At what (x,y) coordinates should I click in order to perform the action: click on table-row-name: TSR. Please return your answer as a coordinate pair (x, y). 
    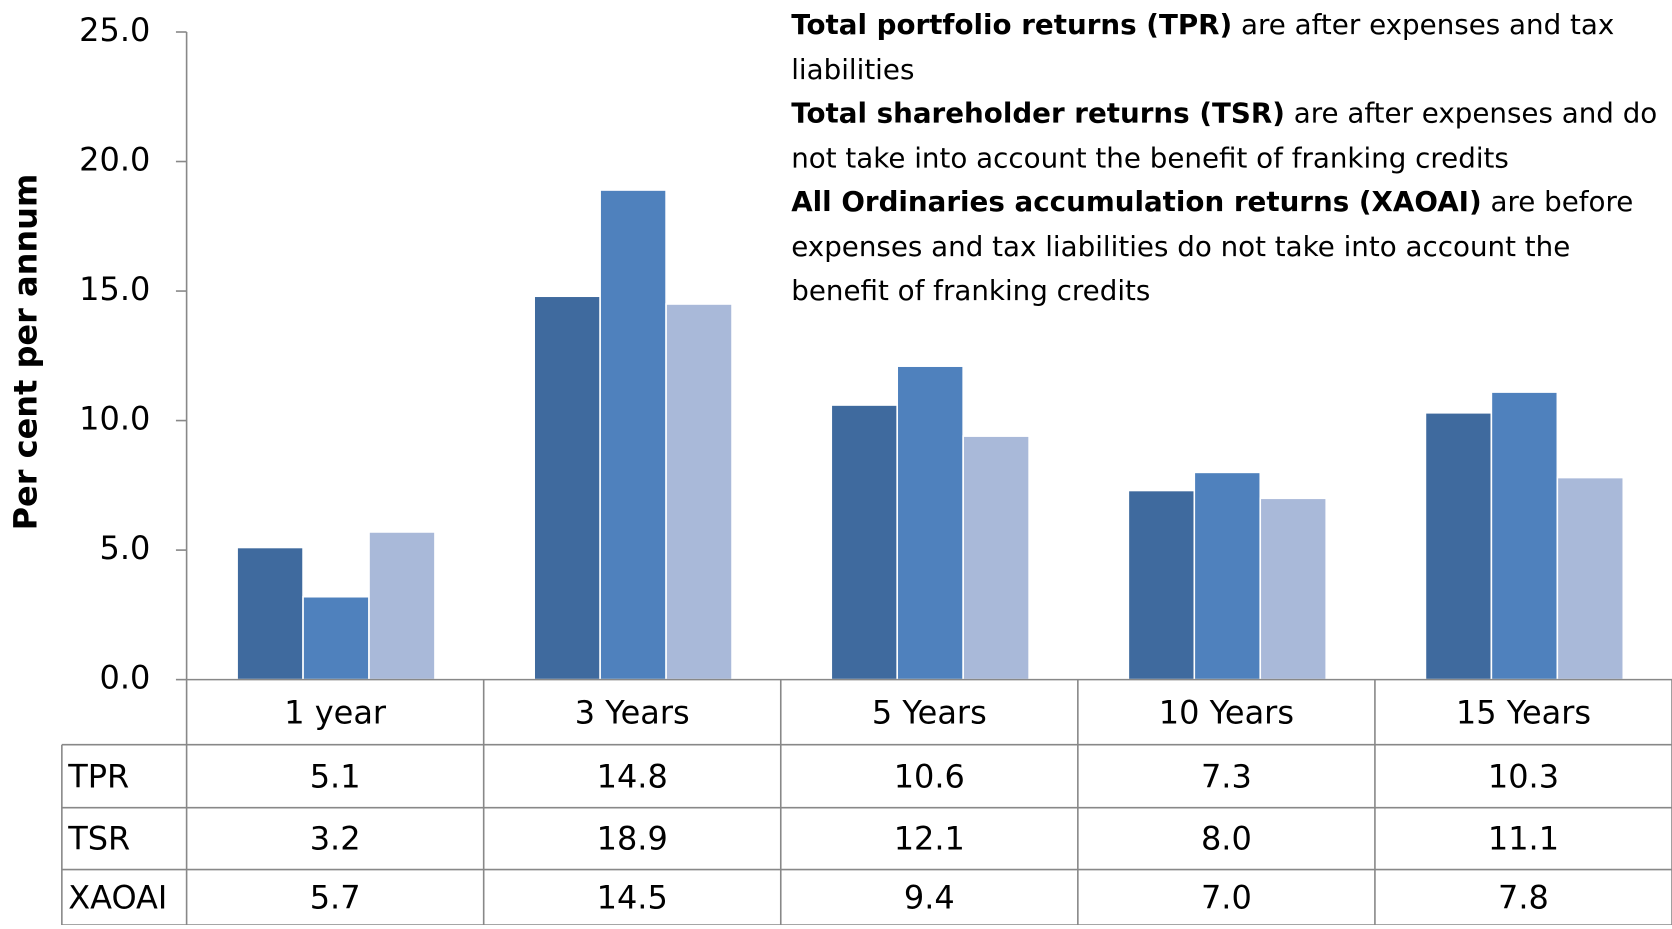
    Looking at the image, I should click on (98, 839).